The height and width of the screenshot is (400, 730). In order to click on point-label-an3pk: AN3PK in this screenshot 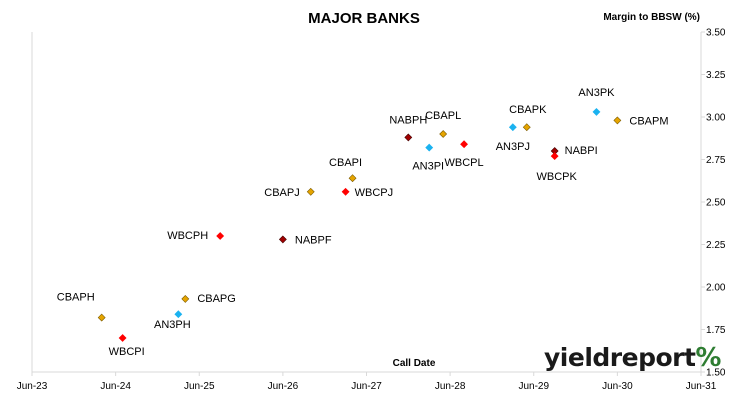, I will do `click(596, 93)`.